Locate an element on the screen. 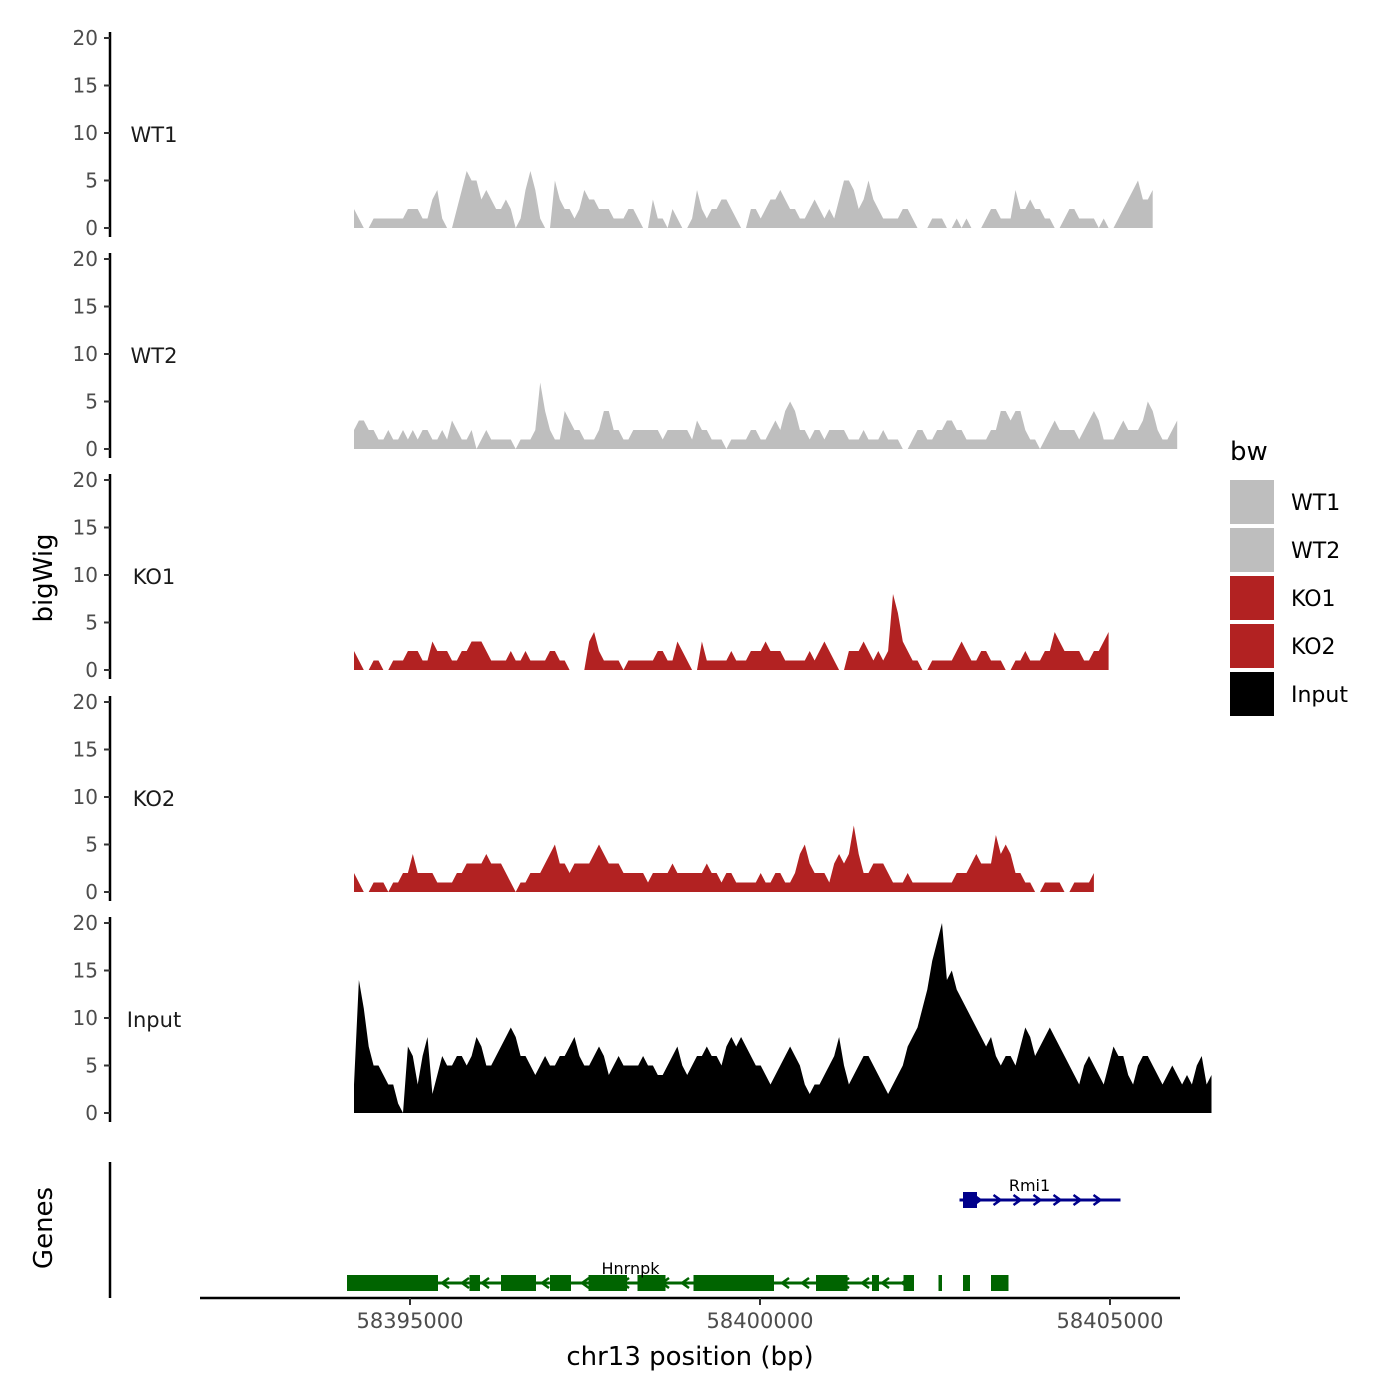 The image size is (1400, 1400). gene-annotation-panel: Hnrnpk Rmi1 is located at coordinates (614, 1230).